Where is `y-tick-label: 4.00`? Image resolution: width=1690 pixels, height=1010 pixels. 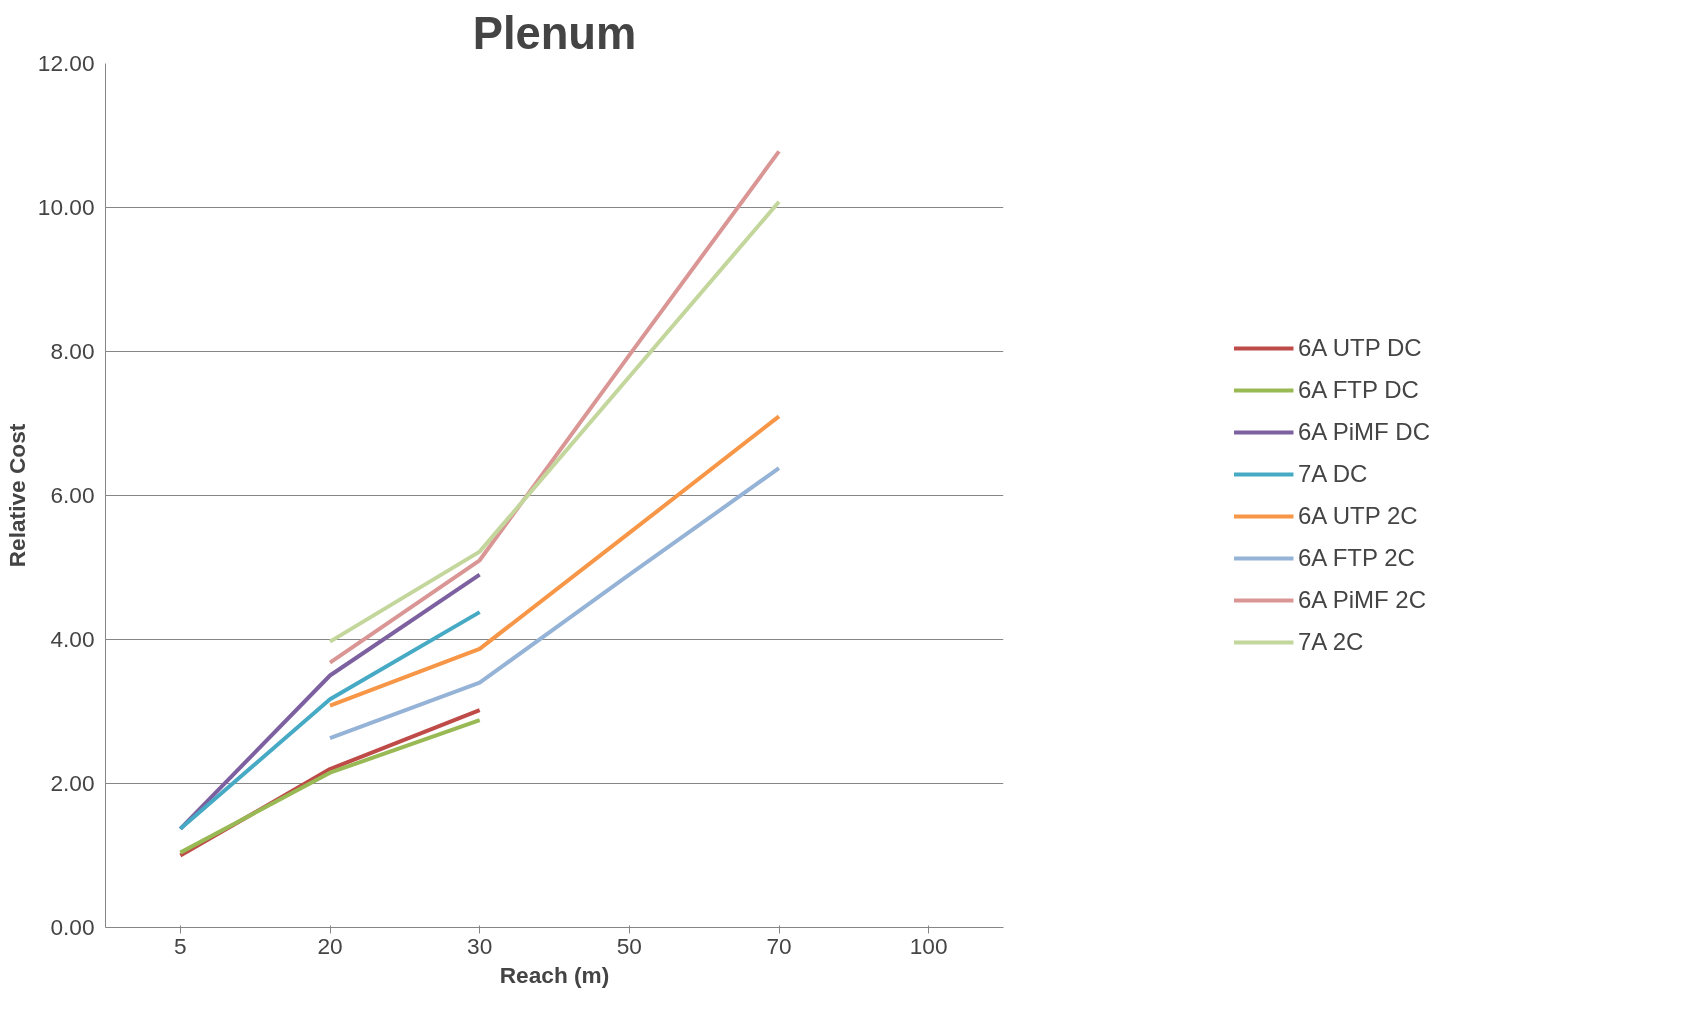 y-tick-label: 4.00 is located at coordinates (72, 639).